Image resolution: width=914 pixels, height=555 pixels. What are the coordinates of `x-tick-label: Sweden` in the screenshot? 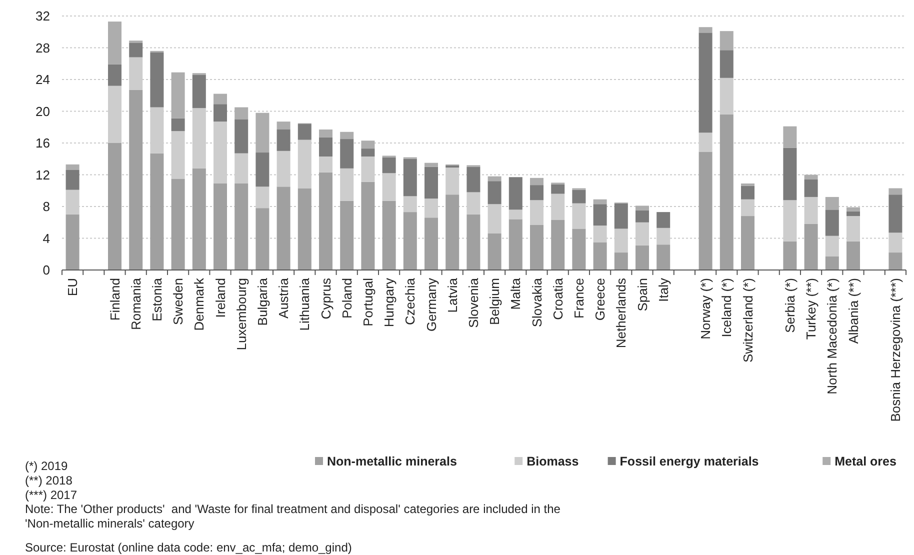 It's located at (178, 301).